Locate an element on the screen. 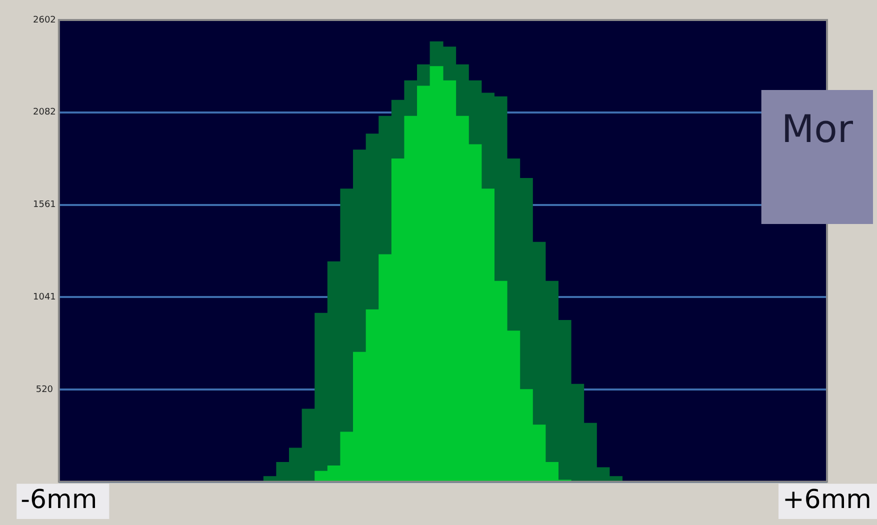  y-tick-label: 520 is located at coordinates (45, 389).